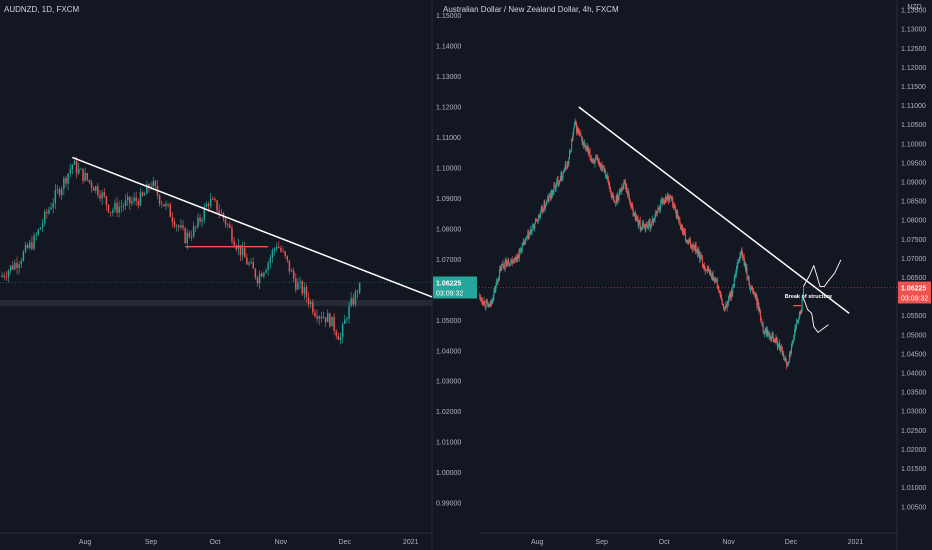  What do you see at coordinates (815, 315) in the screenshot?
I see `right-projection-path` at bounding box center [815, 315].